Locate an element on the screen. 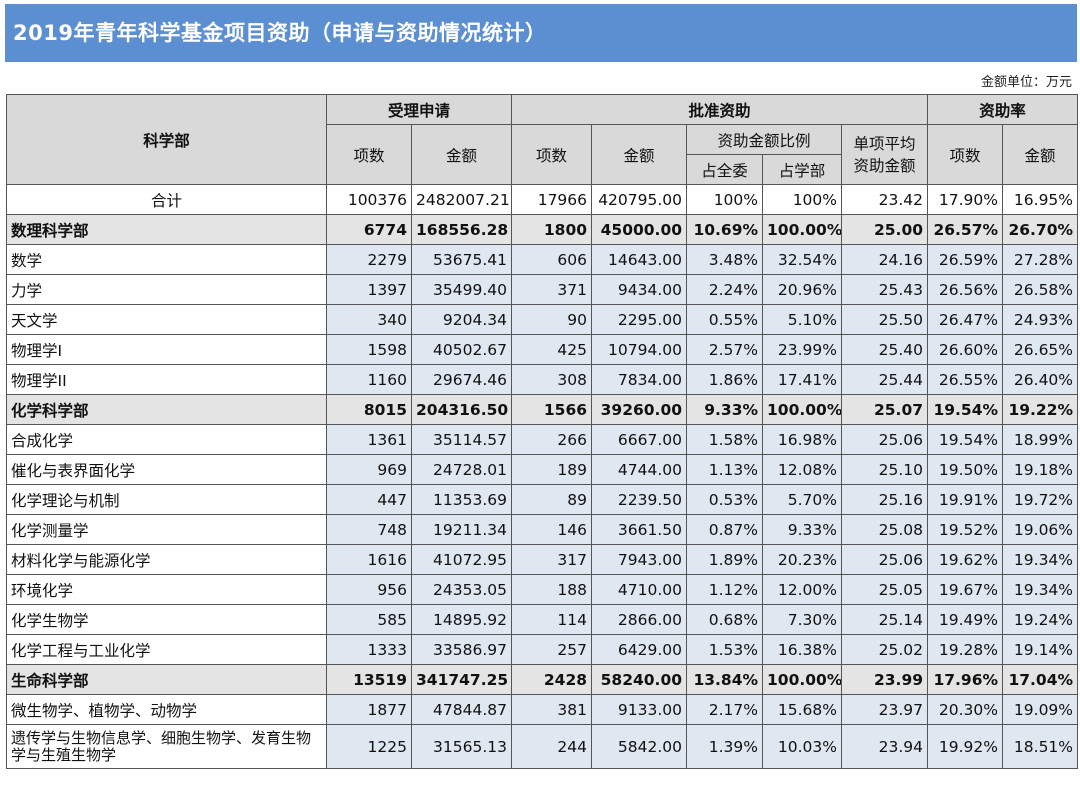 The height and width of the screenshot is (790, 1080). cell-ratio-dept: 100% is located at coordinates (802, 199).